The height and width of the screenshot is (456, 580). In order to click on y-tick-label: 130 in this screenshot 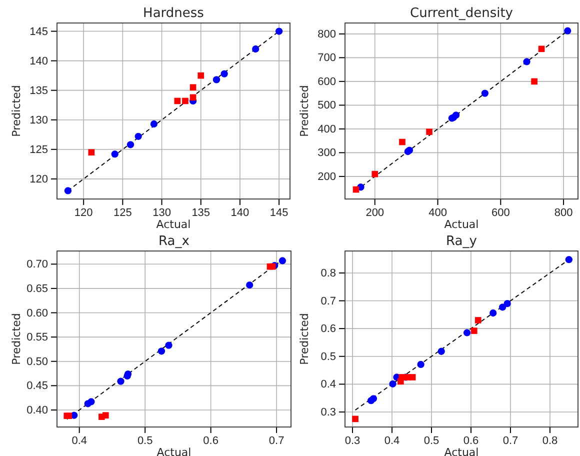, I will do `click(39, 120)`.